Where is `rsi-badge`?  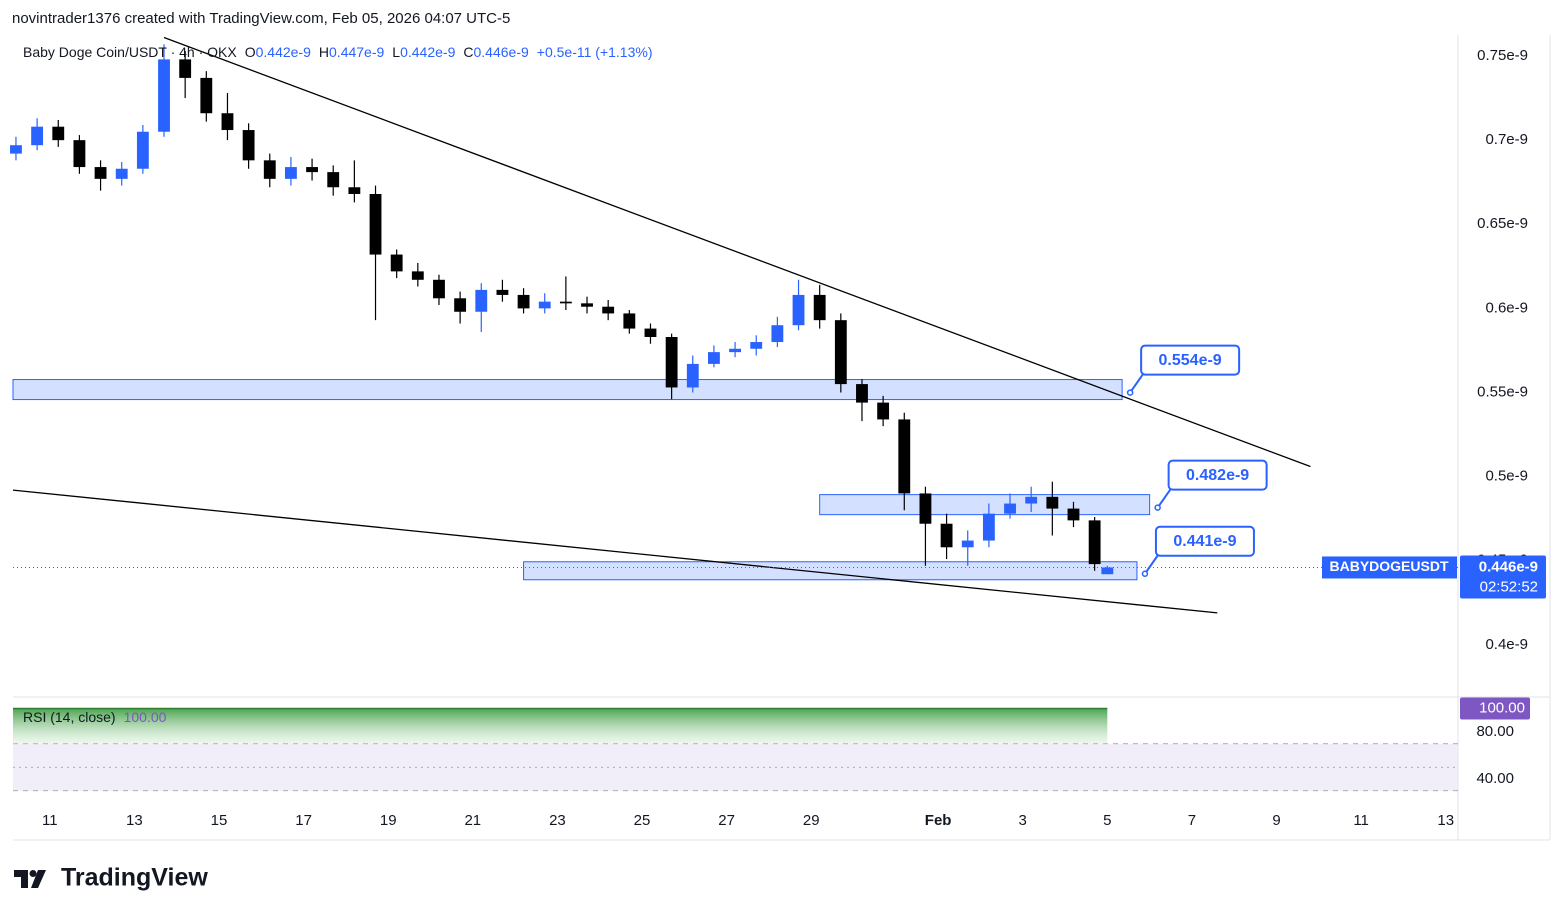
rsi-badge is located at coordinates (1495, 708).